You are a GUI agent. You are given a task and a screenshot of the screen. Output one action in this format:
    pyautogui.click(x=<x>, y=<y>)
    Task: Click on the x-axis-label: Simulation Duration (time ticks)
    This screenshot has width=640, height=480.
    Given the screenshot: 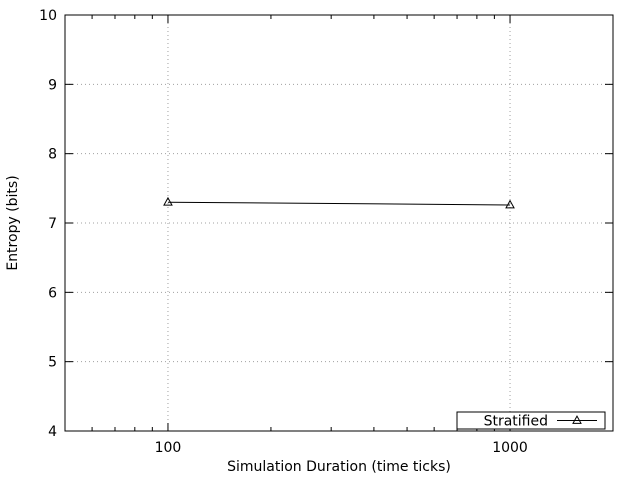 What is the action you would take?
    pyautogui.click(x=339, y=467)
    